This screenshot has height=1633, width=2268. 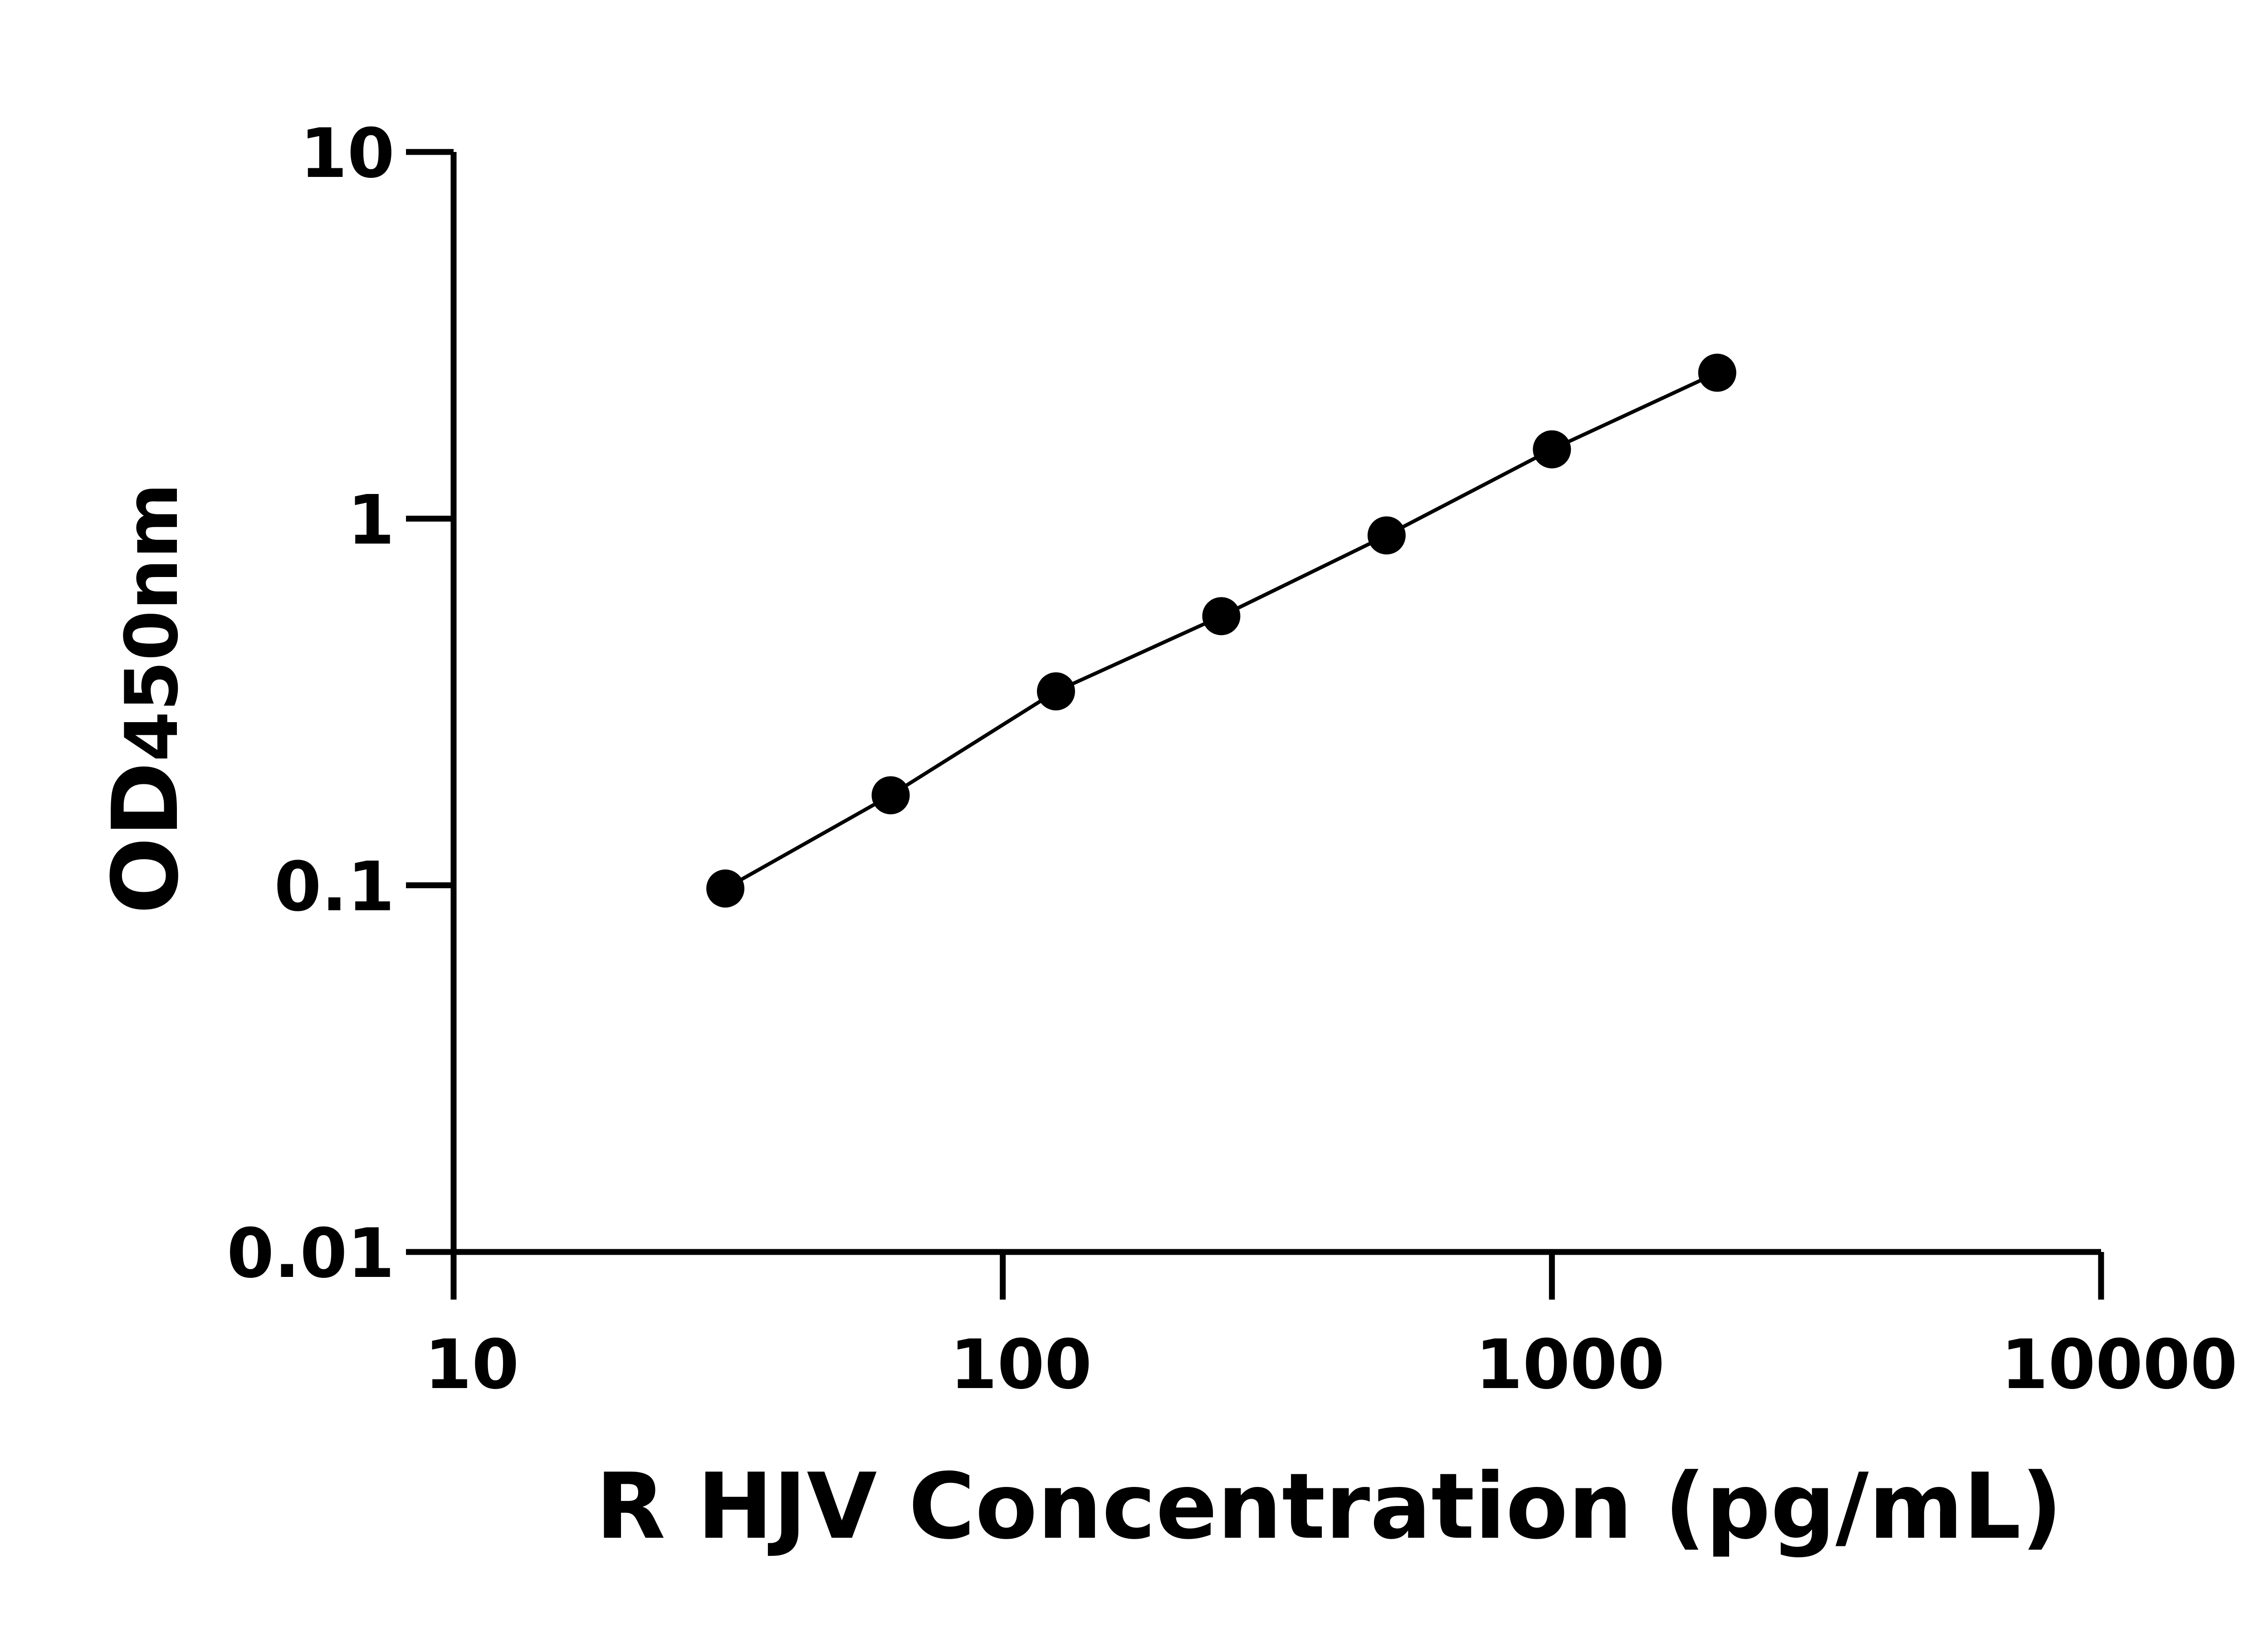 What do you see at coordinates (146, 838) in the screenshot?
I see `y-axis-label-main: OD` at bounding box center [146, 838].